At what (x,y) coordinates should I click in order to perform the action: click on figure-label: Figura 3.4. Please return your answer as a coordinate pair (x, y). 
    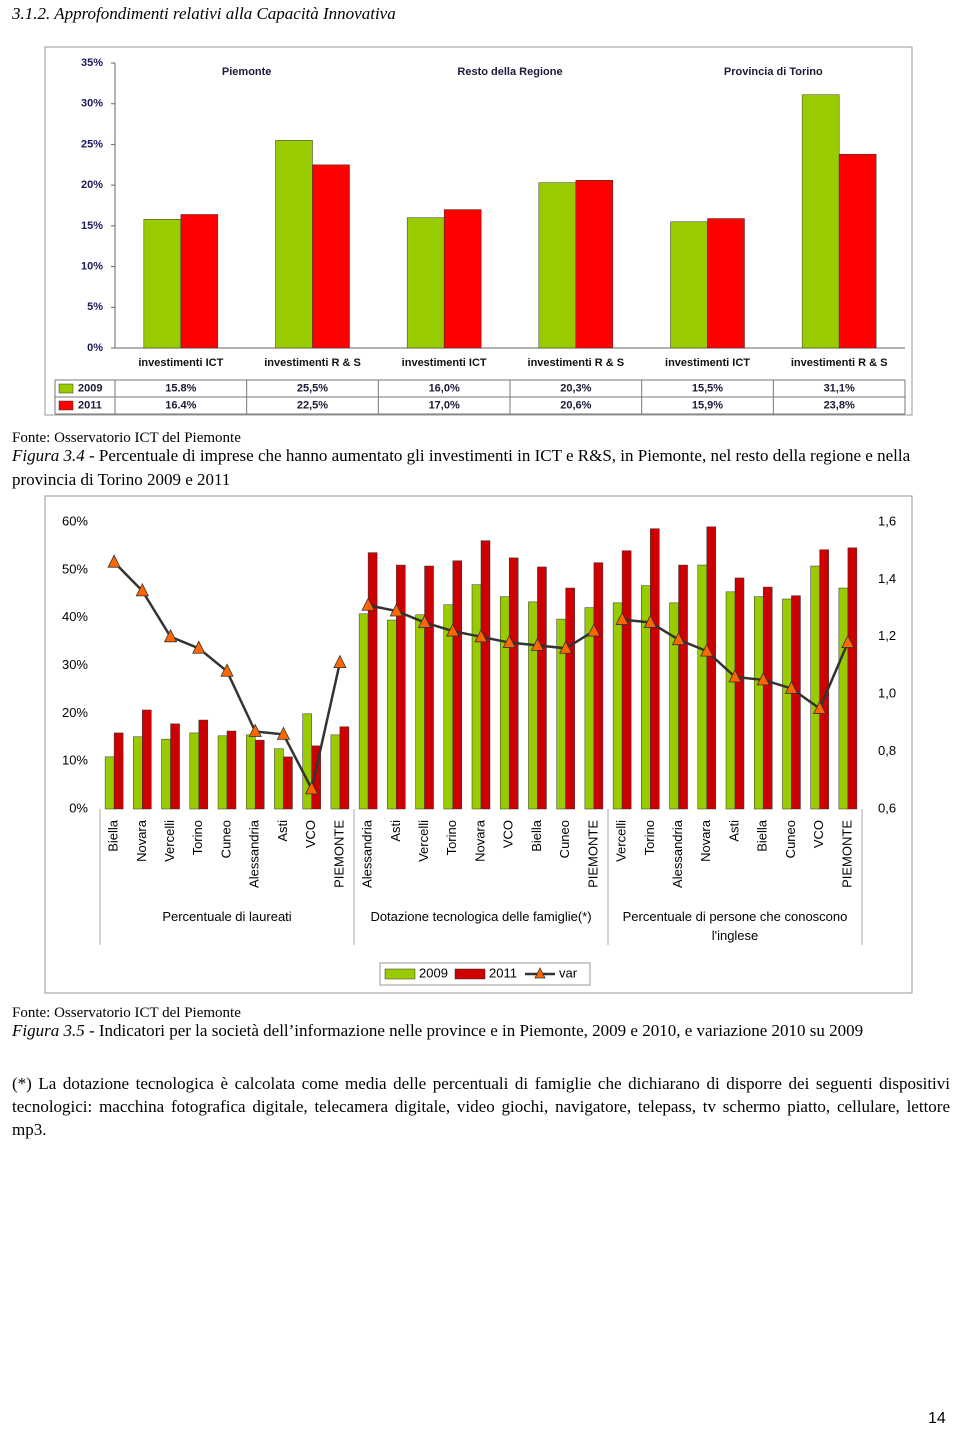
    Looking at the image, I should click on (48, 455).